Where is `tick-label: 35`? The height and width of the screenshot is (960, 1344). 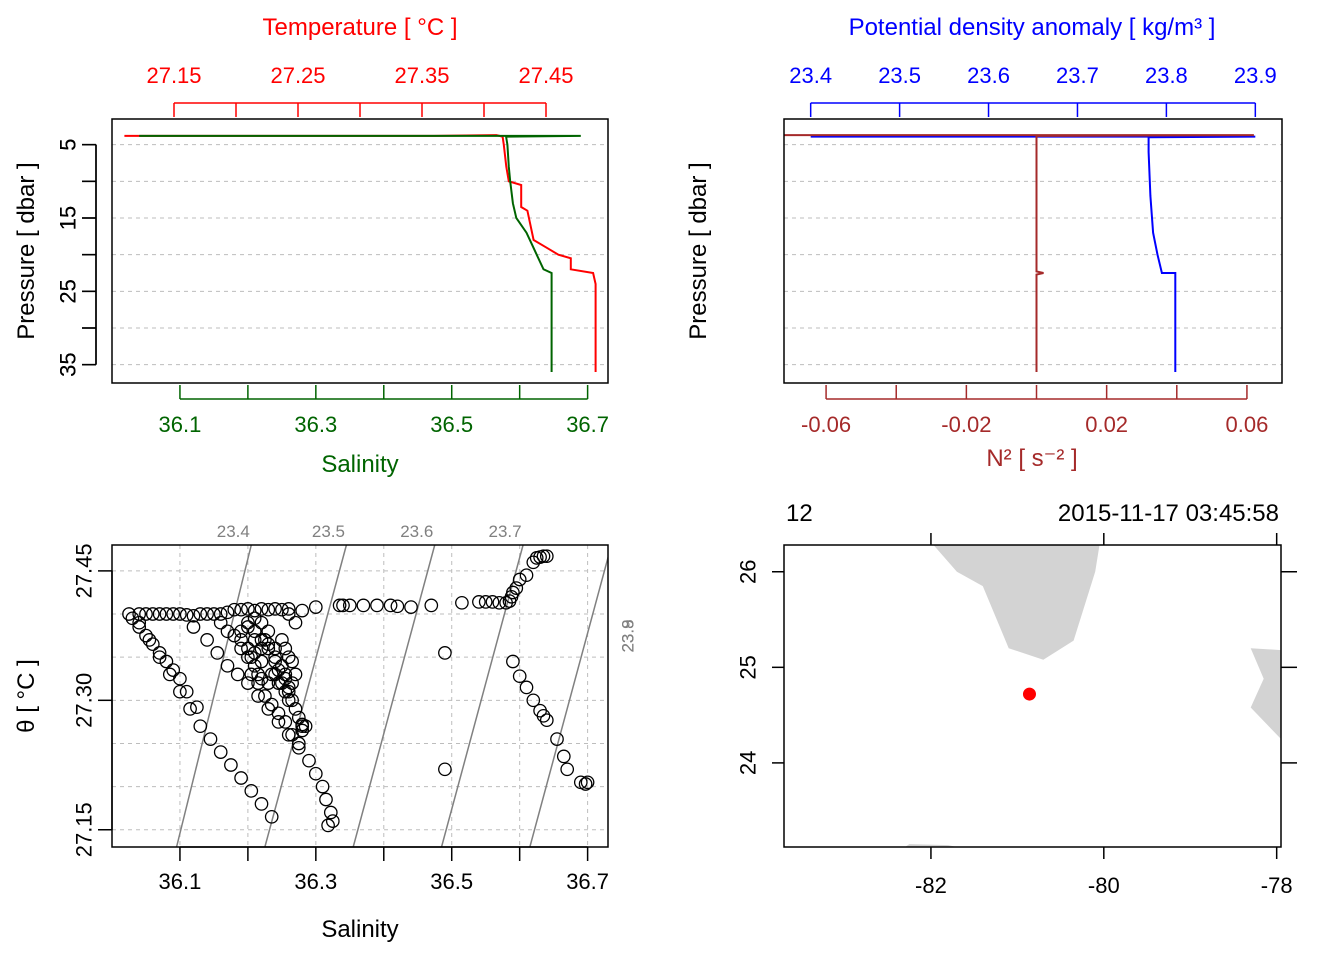 tick-label: 35 is located at coordinates (68, 364).